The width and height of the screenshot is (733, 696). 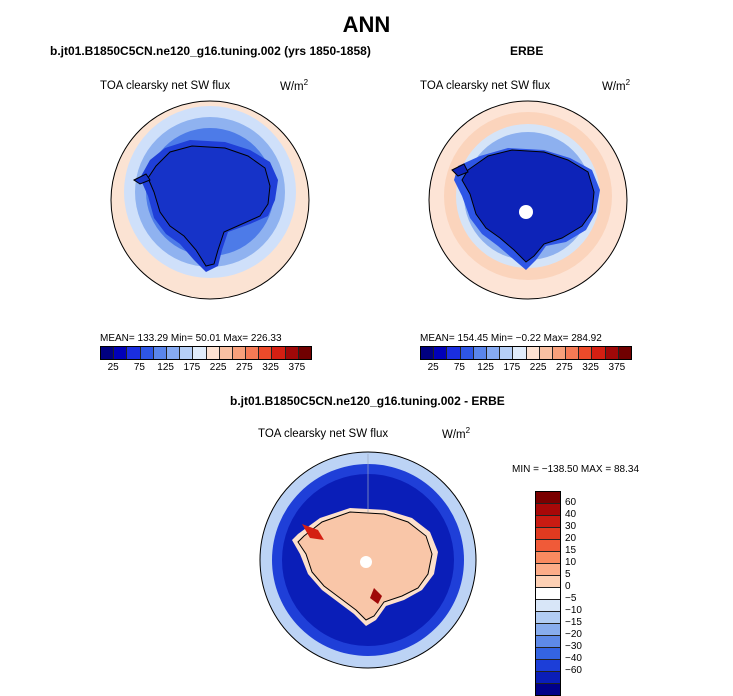 What do you see at coordinates (568, 574) in the screenshot?
I see `colorbar-tick-label: 5` at bounding box center [568, 574].